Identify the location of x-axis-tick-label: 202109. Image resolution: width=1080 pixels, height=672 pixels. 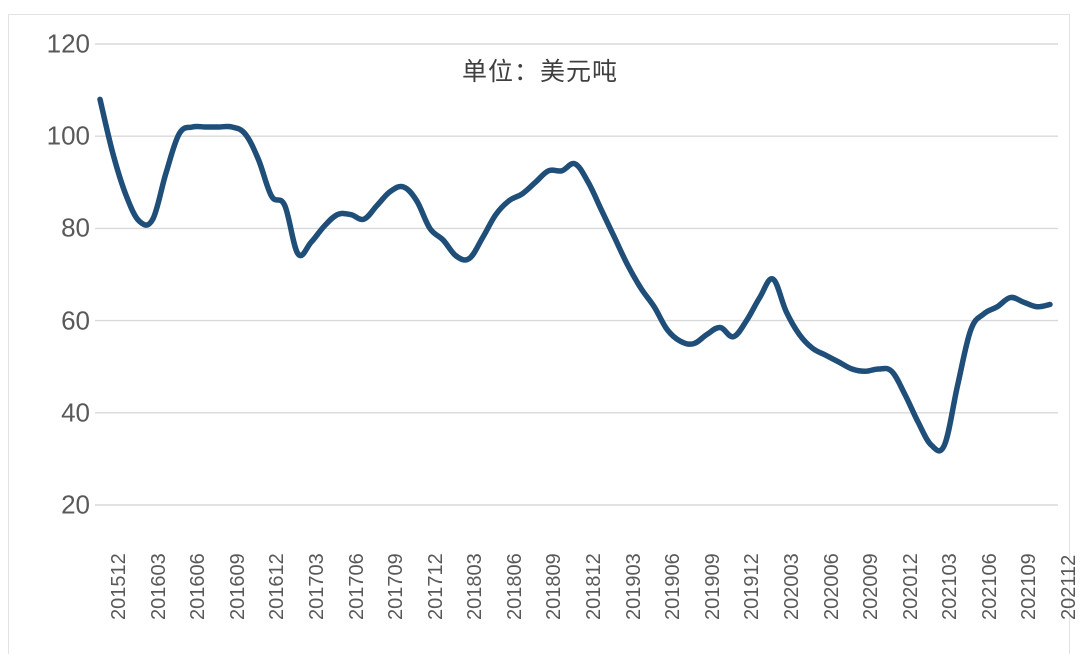
(1029, 586).